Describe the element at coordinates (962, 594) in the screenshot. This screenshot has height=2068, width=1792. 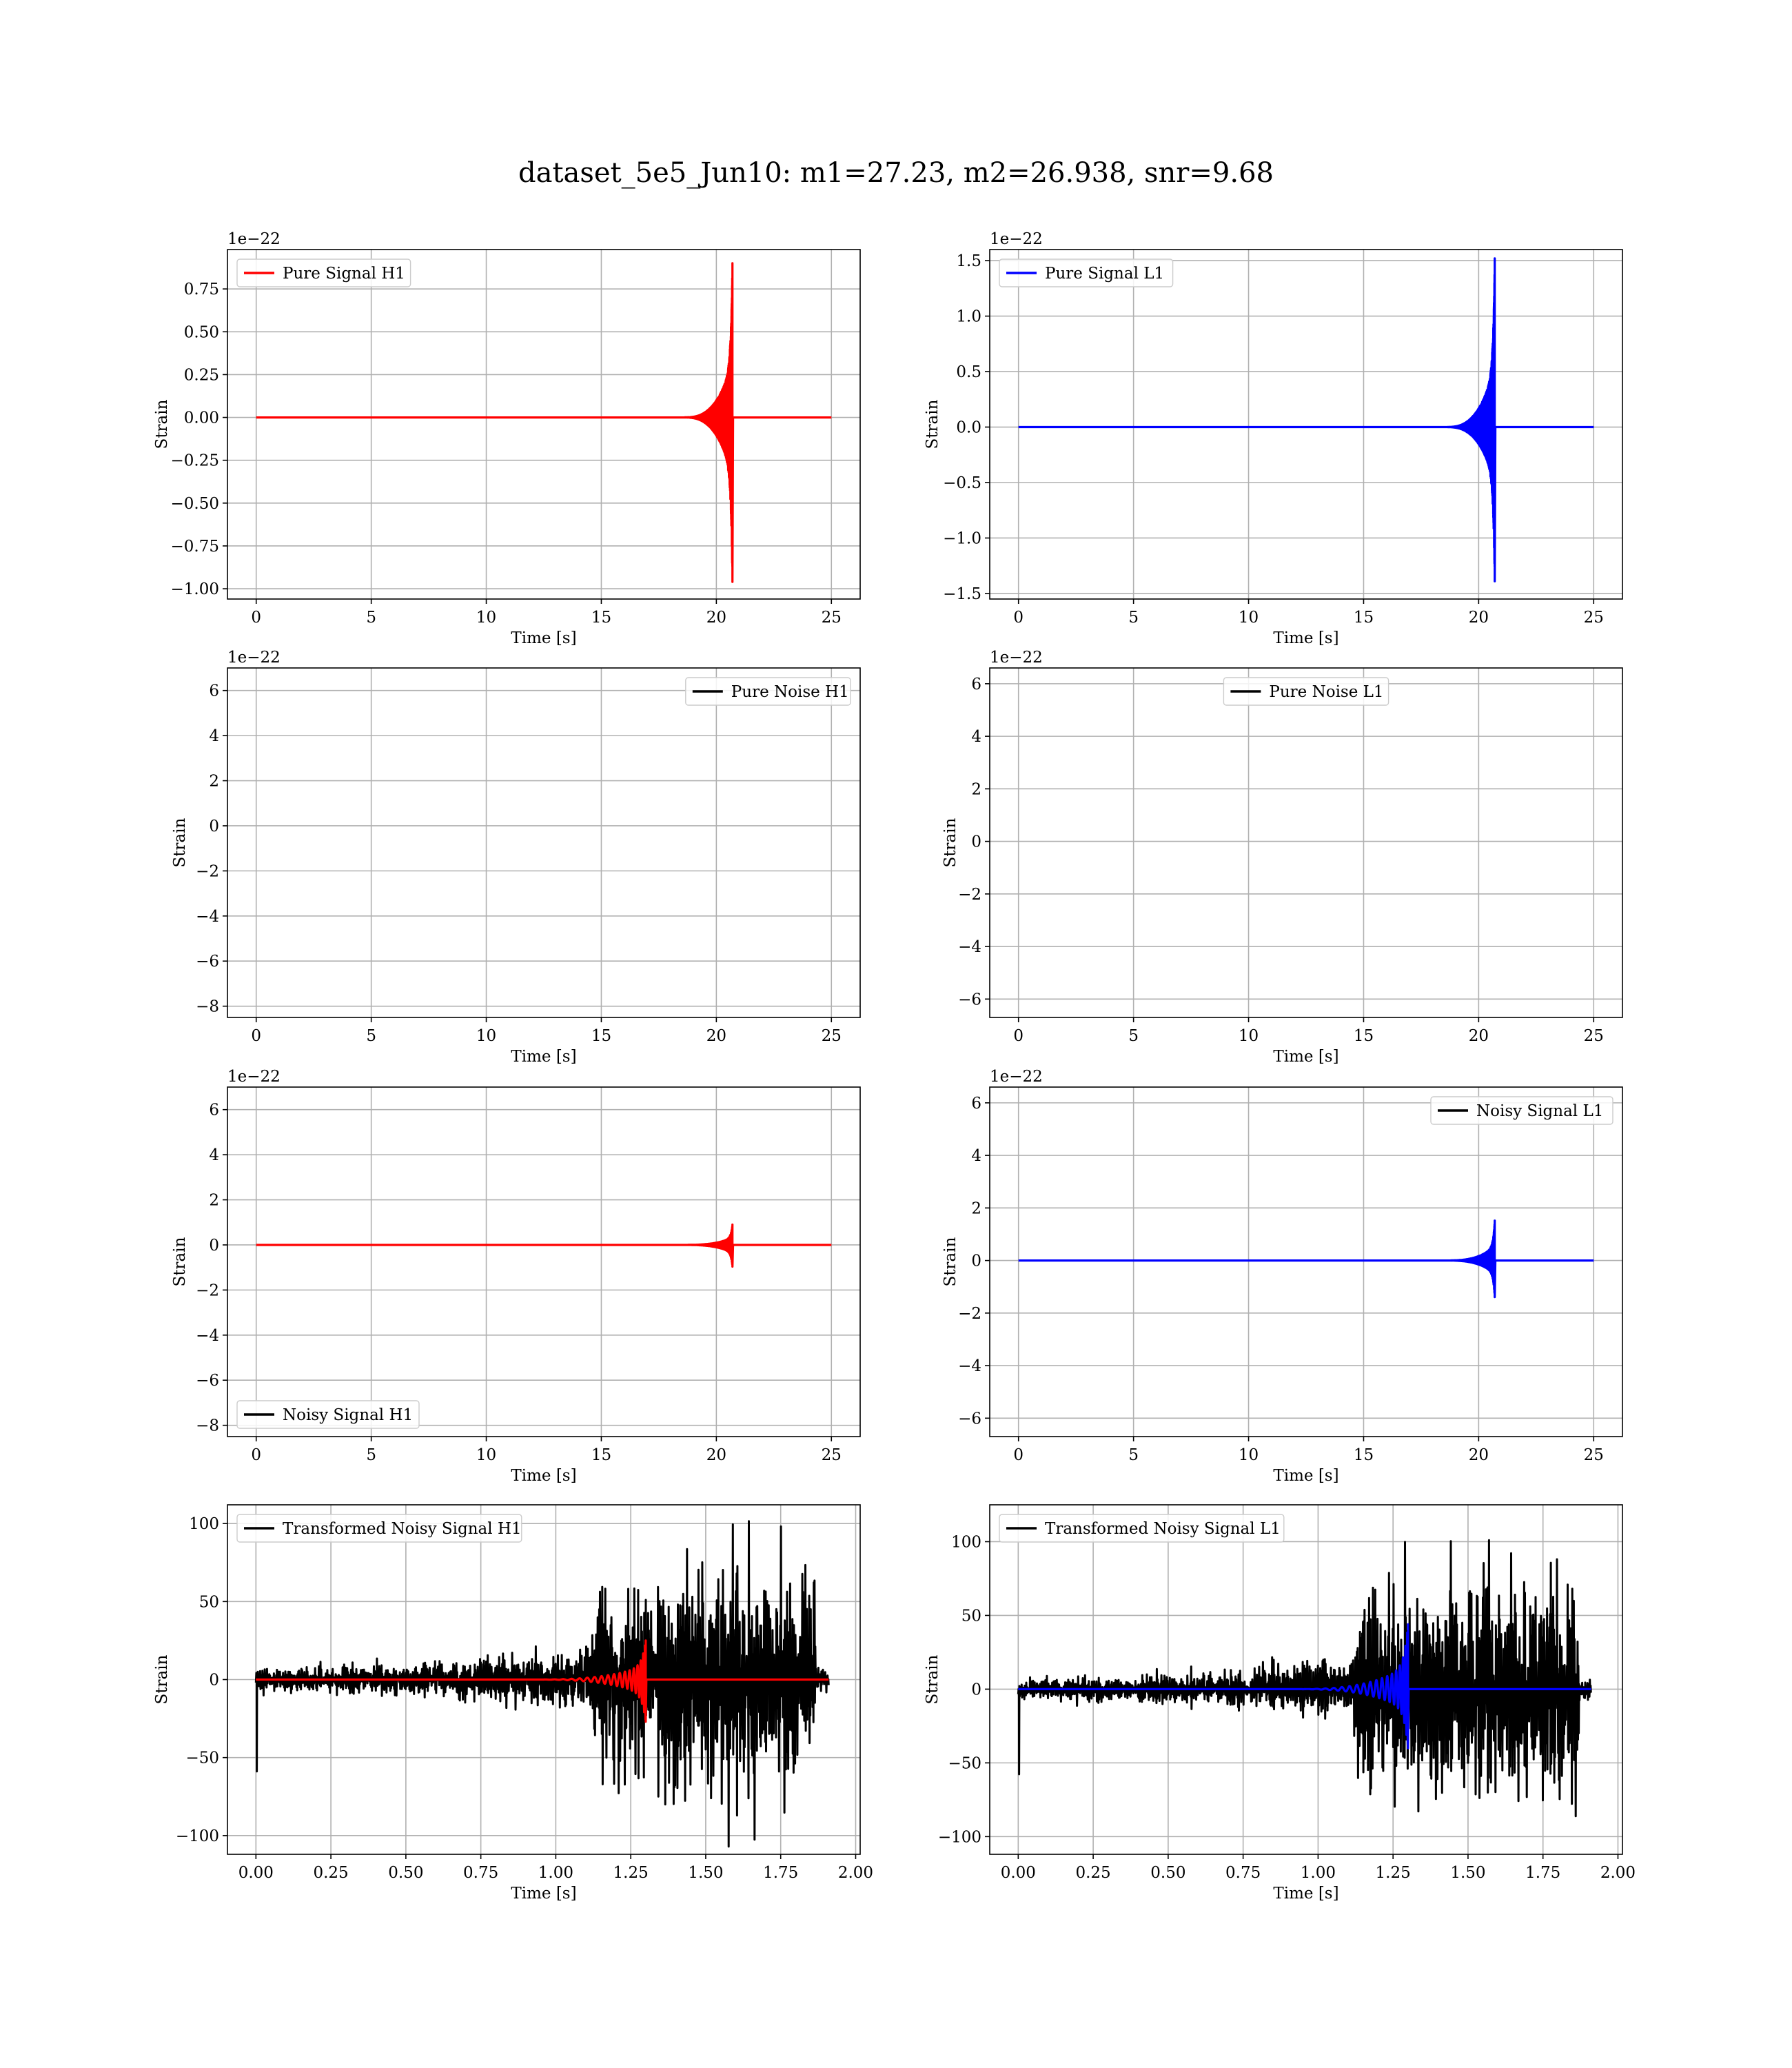
I see `y-tick-label: −1.5` at that location.